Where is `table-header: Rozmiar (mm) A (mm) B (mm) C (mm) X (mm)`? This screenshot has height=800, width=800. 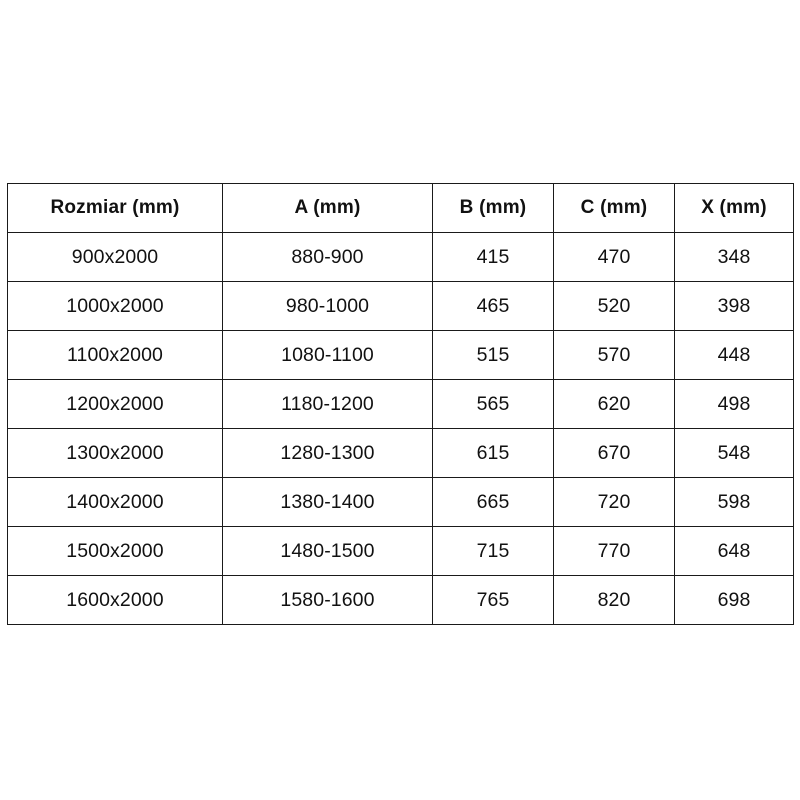 table-header: Rozmiar (mm) A (mm) B (mm) C (mm) X (mm) is located at coordinates (400, 208).